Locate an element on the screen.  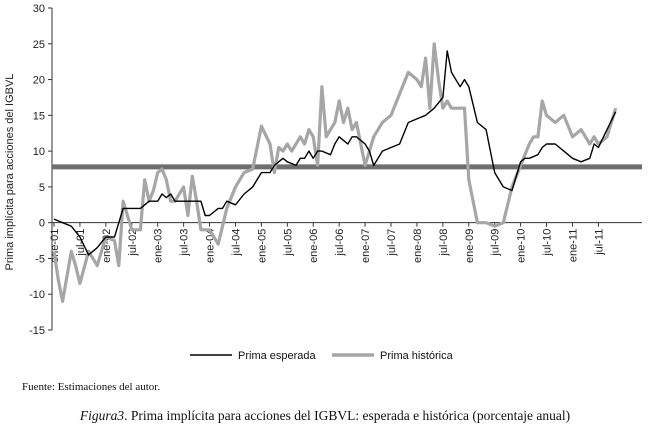
x-tick-label: jul-07 is located at coordinates (392, 243).